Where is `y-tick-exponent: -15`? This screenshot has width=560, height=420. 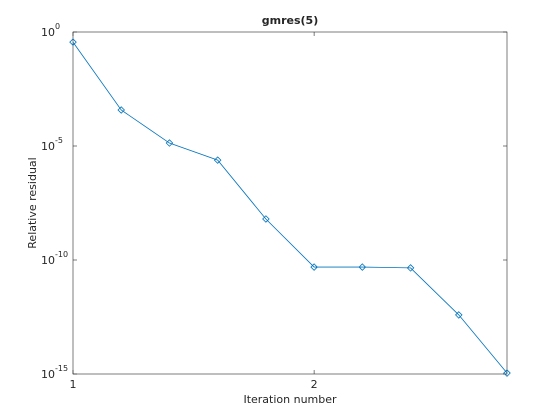 y-tick-exponent: -15 is located at coordinates (61, 368).